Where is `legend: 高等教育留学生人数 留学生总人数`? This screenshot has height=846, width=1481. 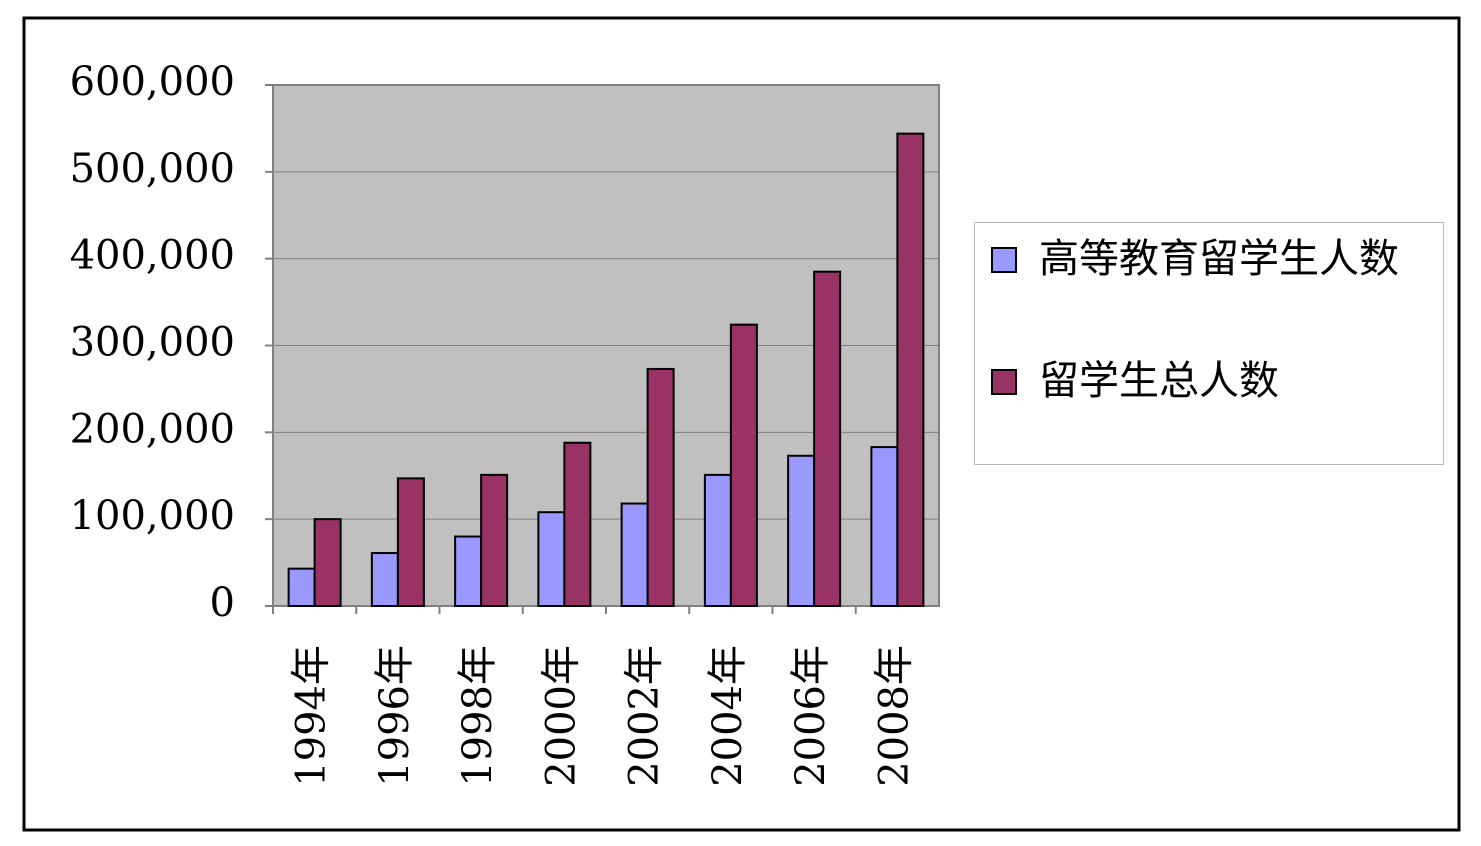 legend: 高等教育留学生人数 留学生总人数 is located at coordinates (1209, 343).